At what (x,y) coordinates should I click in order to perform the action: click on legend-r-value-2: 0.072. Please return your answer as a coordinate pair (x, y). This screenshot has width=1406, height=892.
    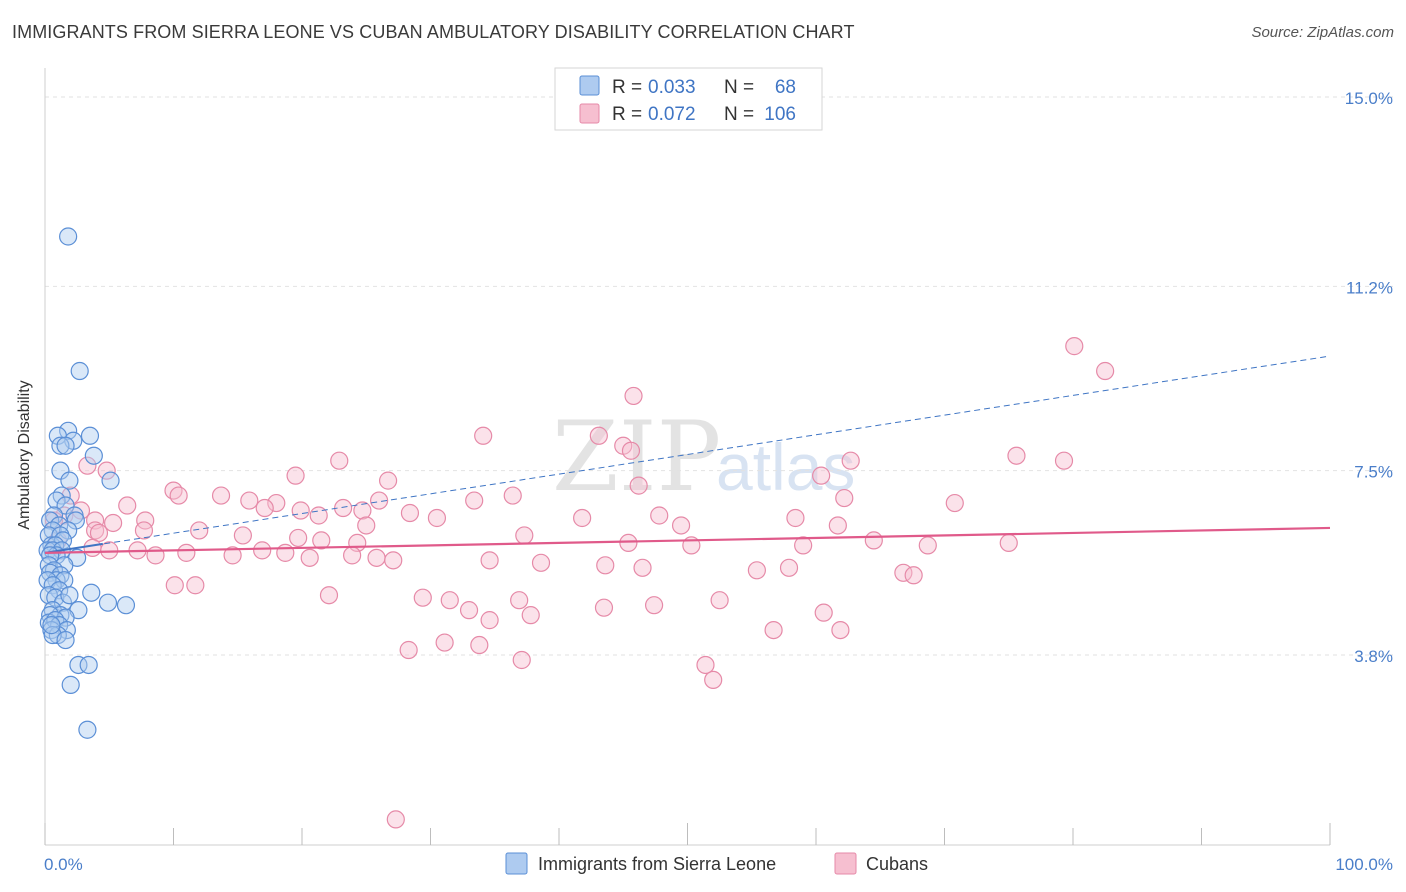
    Looking at the image, I should click on (672, 114).